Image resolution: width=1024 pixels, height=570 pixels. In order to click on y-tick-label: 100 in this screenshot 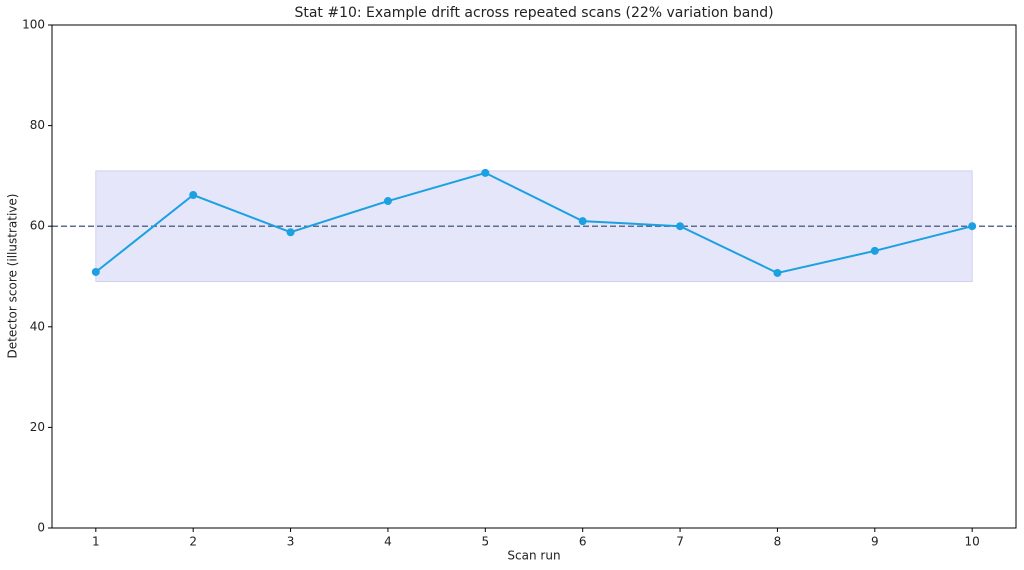, I will do `click(33, 25)`.